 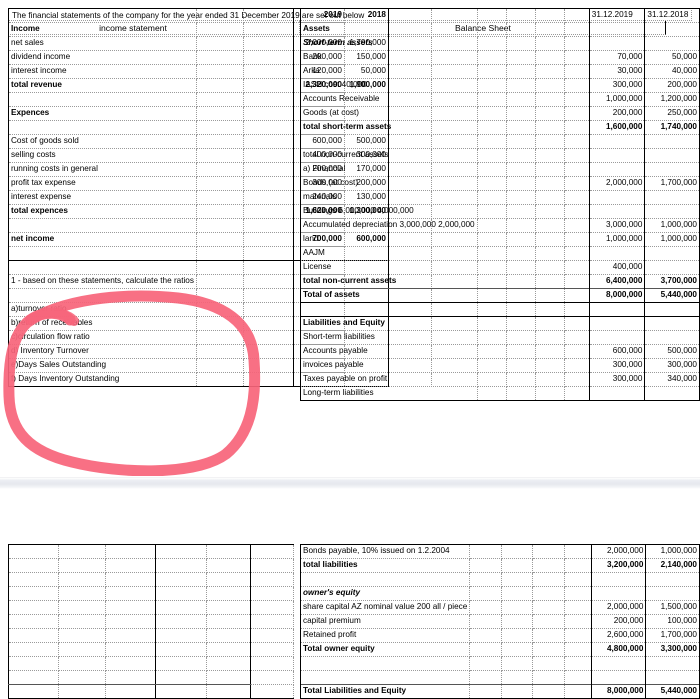 I want to click on bsc-row-value-2018, so click(x=672, y=593).